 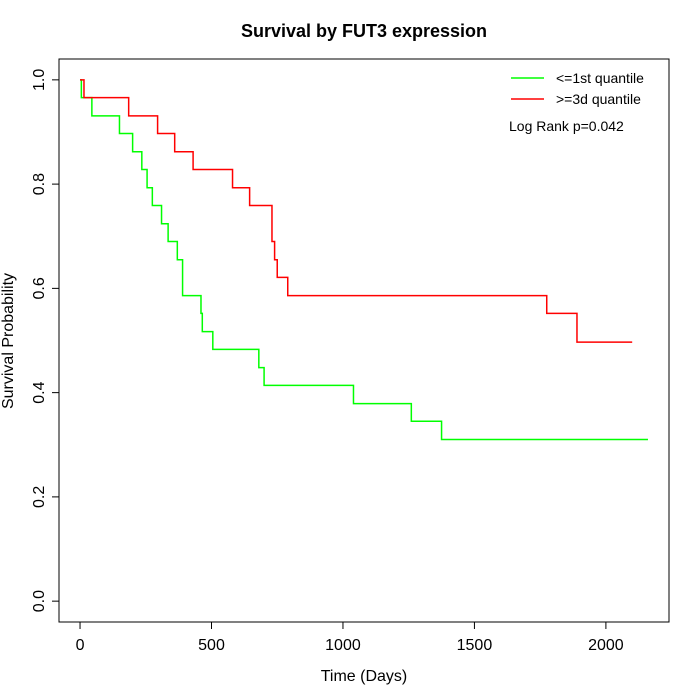 I want to click on y-tick-label: 0.6, so click(x=39, y=288).